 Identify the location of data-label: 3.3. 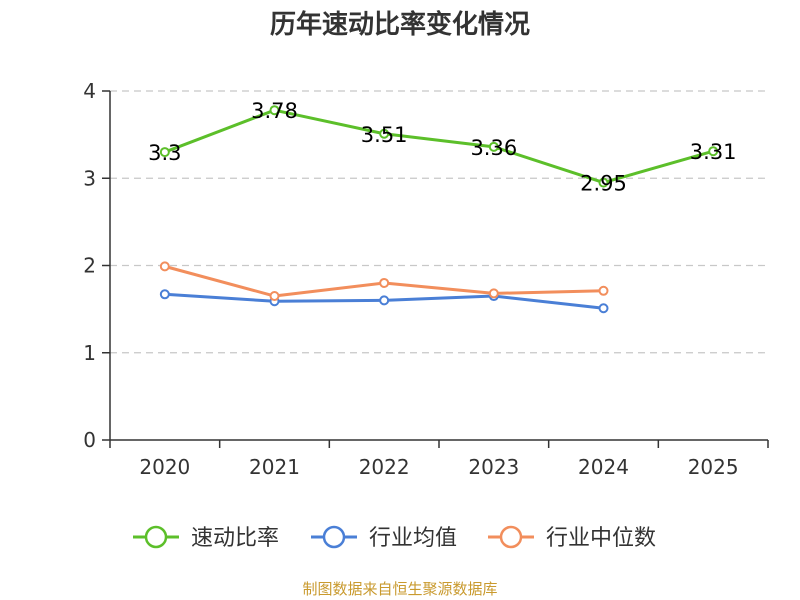
(164, 153).